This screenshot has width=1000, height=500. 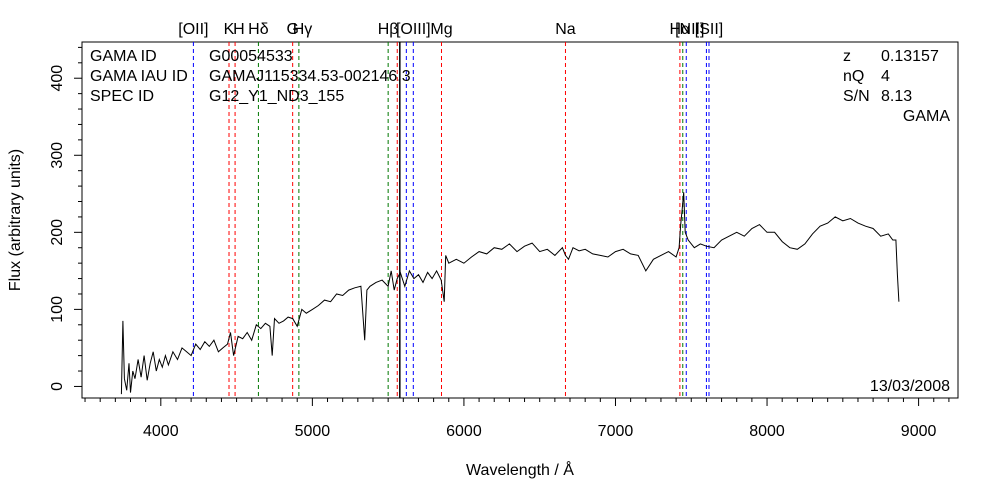 What do you see at coordinates (856, 96) in the screenshot?
I see `sn-key: S/N` at bounding box center [856, 96].